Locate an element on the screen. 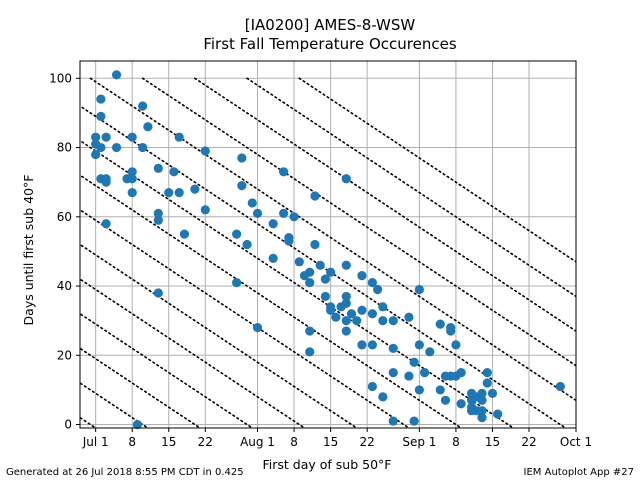 This screenshot has height=480, width=640. y-tick-label: 0 is located at coordinates (68, 425).